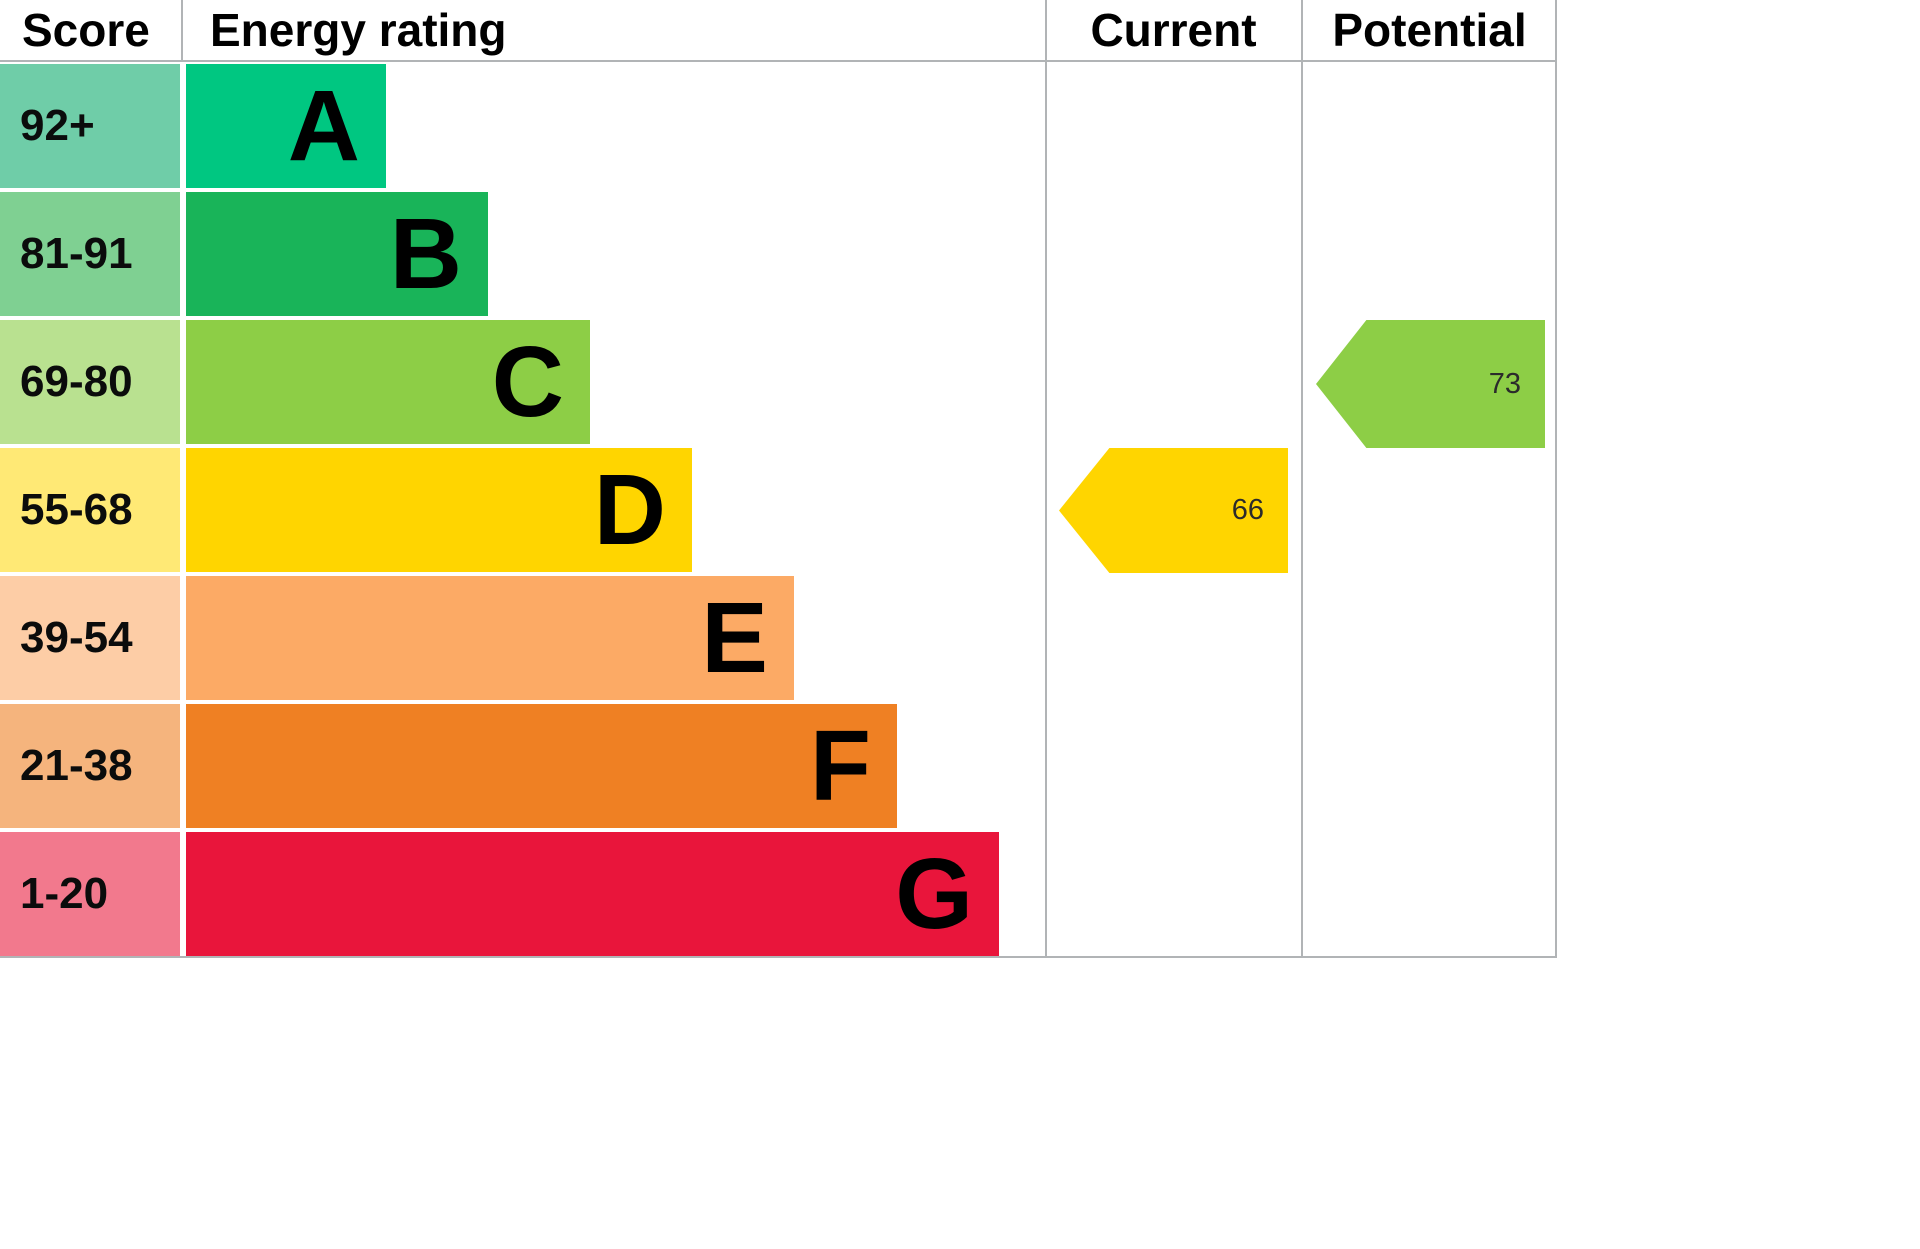 The width and height of the screenshot is (1920, 1249). Describe the element at coordinates (90, 766) in the screenshot. I see `band-score-cell: 21-38` at that location.